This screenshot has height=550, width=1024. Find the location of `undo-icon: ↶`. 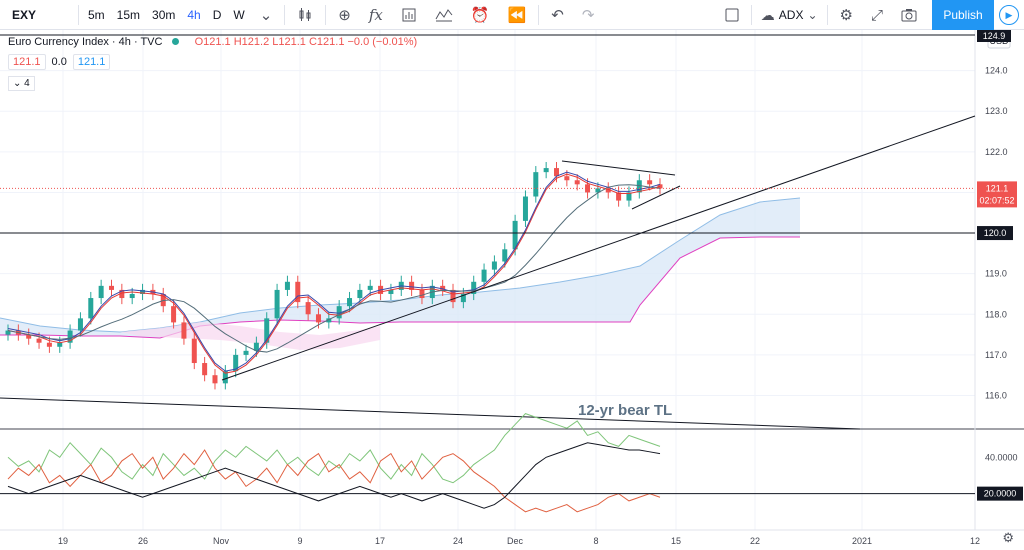

undo-icon: ↶ is located at coordinates (557, 15).